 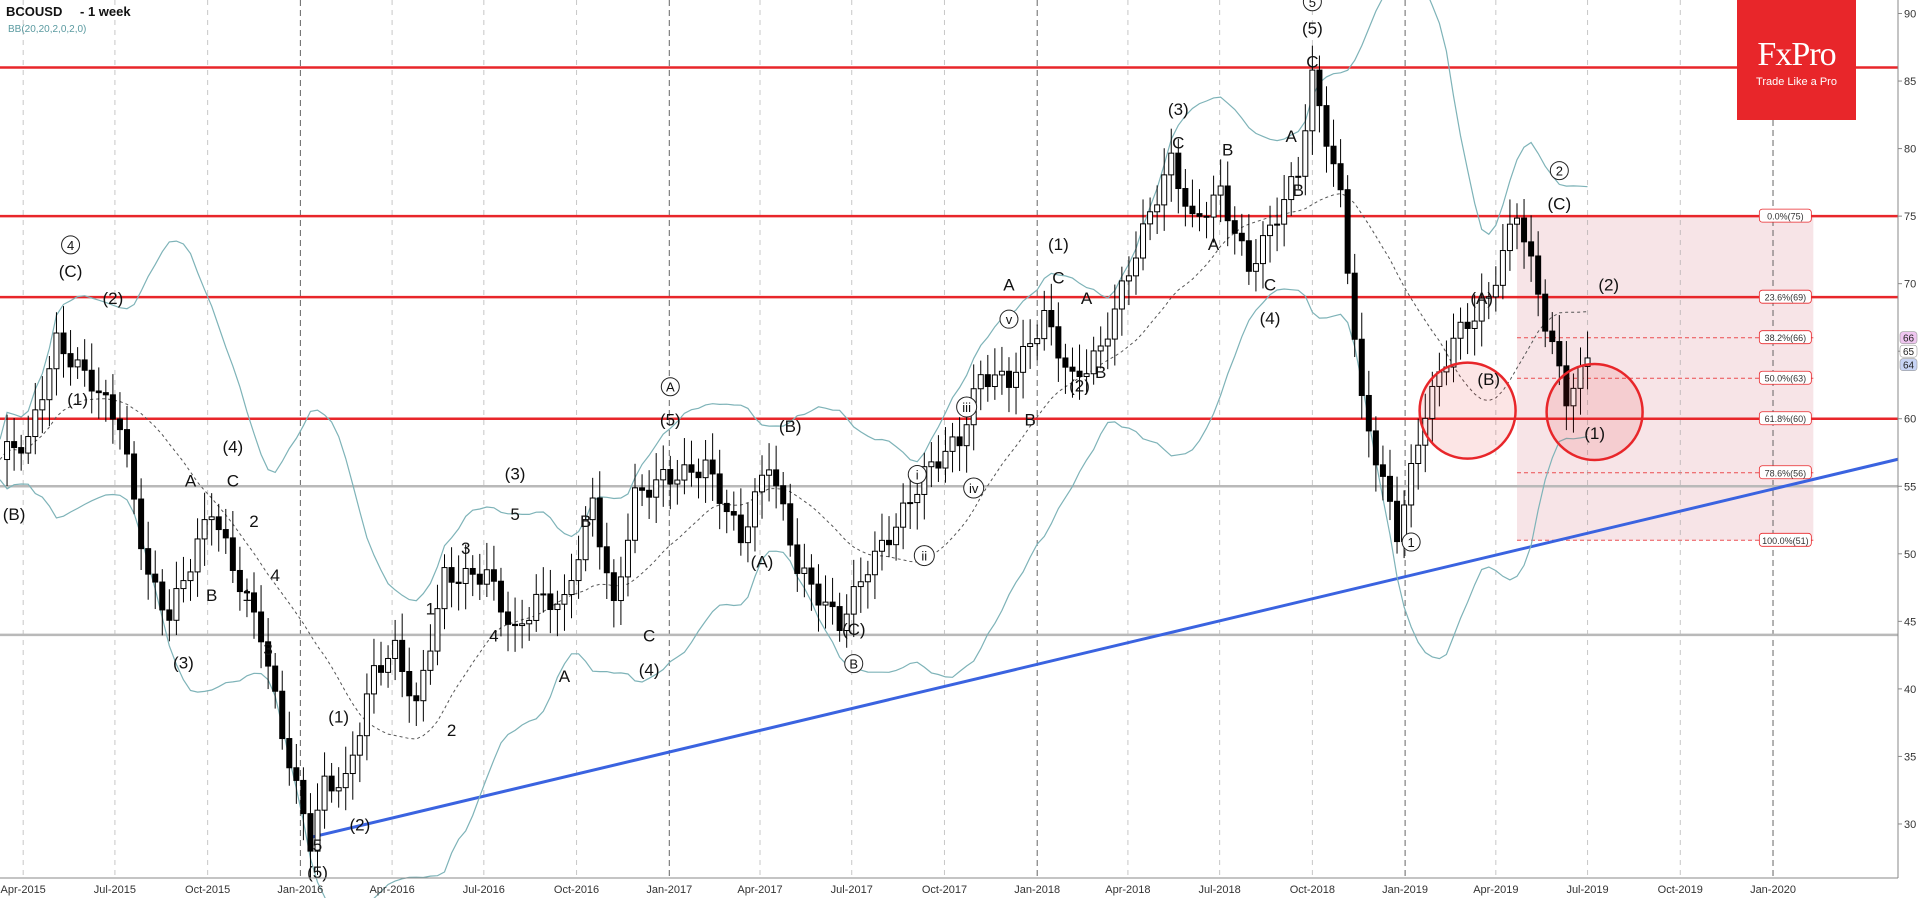 What do you see at coordinates (1531, 411) in the screenshot?
I see `circle-highlight-layer` at bounding box center [1531, 411].